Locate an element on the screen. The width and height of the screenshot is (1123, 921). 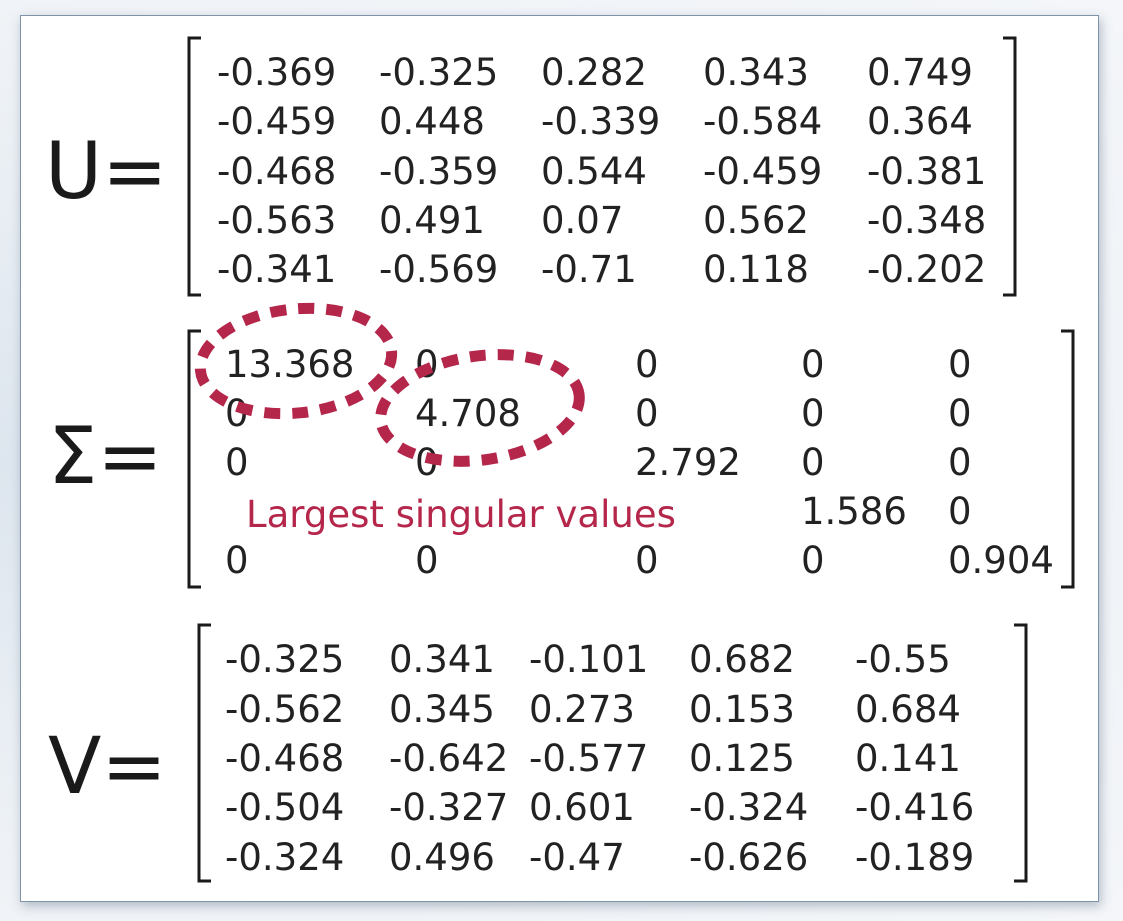
u-cell-r4-c3: 0.07 is located at coordinates (582, 220).